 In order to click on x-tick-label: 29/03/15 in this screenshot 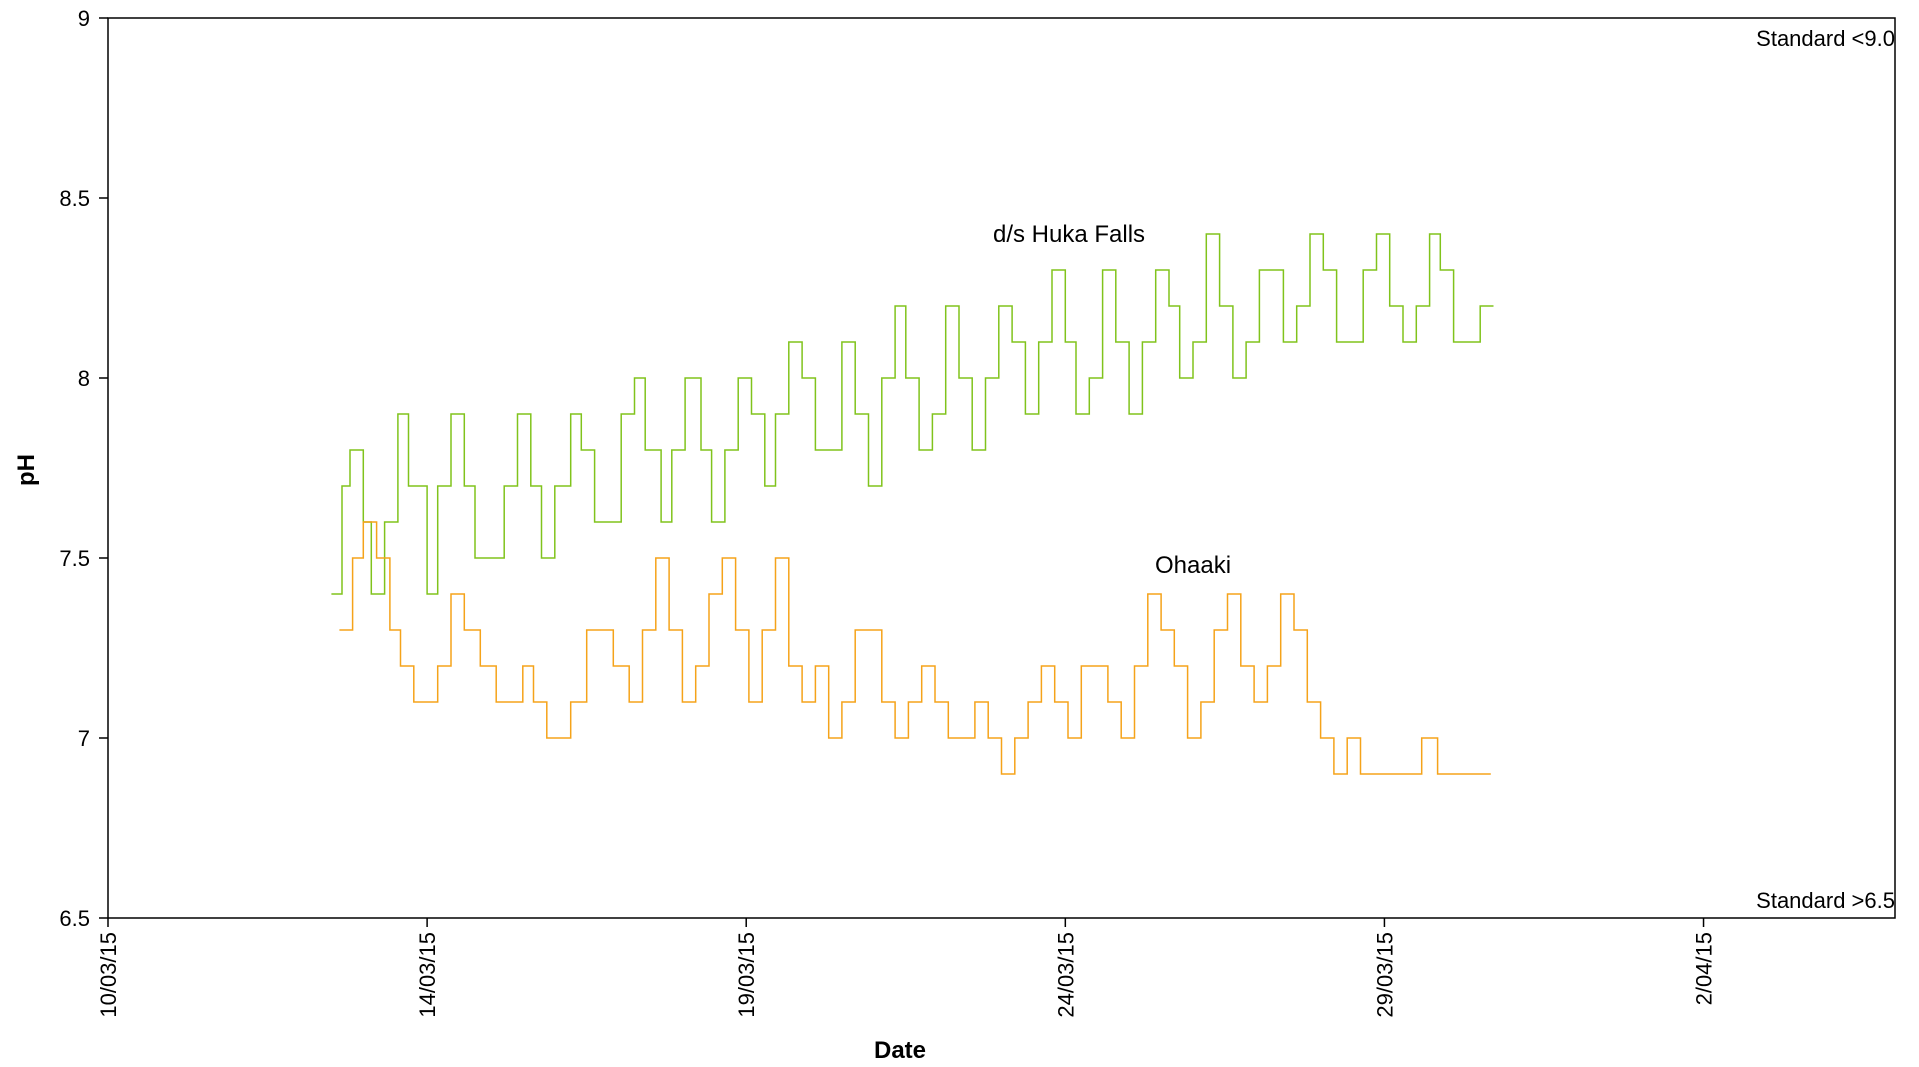, I will do `click(1384, 975)`.